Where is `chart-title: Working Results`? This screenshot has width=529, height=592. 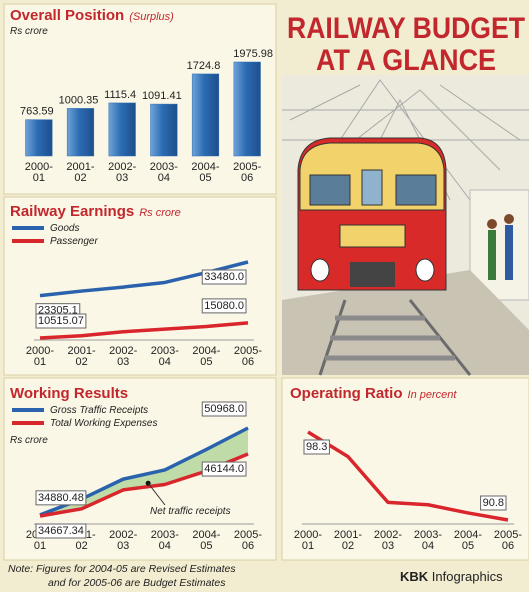 chart-title: Working Results is located at coordinates (69, 393).